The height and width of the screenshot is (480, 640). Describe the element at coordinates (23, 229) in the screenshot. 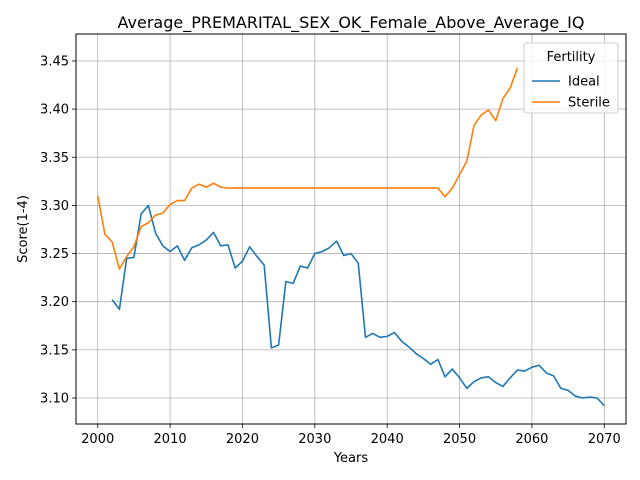

I see `y-axis-label: Score(1-4)` at that location.